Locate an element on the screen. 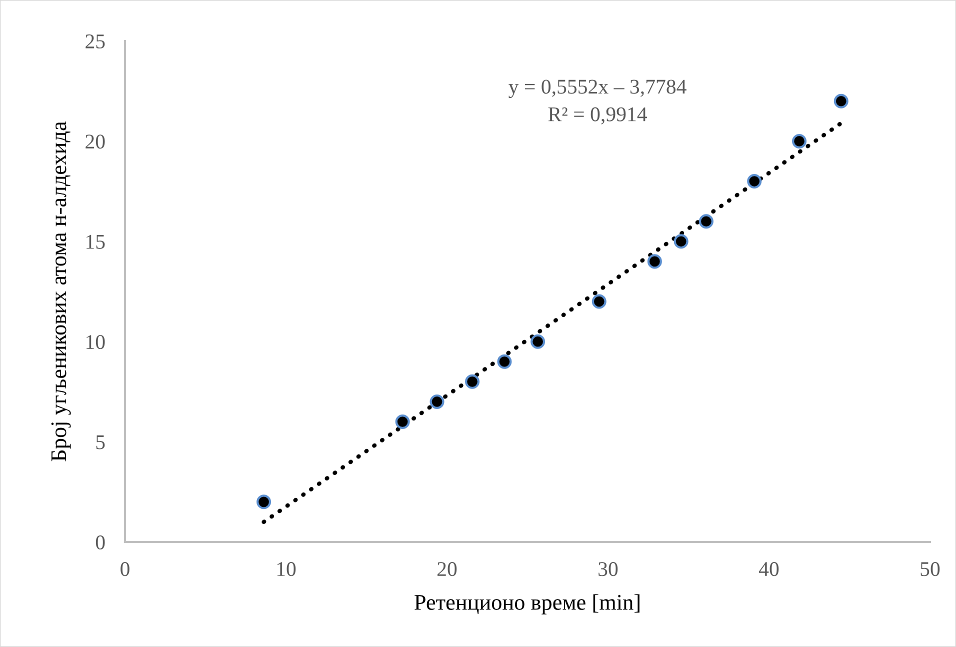 This screenshot has width=956, height=647. x-tick-label: 30 is located at coordinates (608, 569).